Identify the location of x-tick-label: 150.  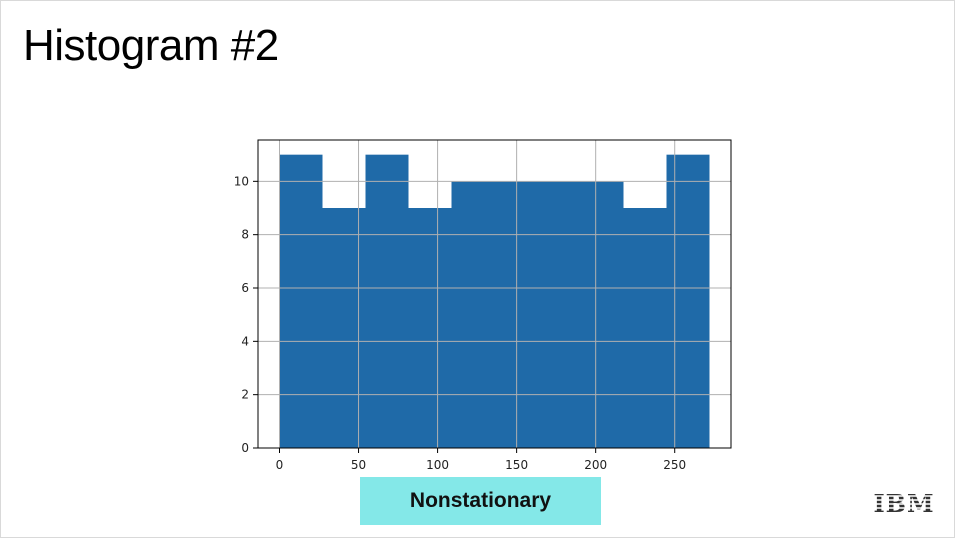
(516, 465).